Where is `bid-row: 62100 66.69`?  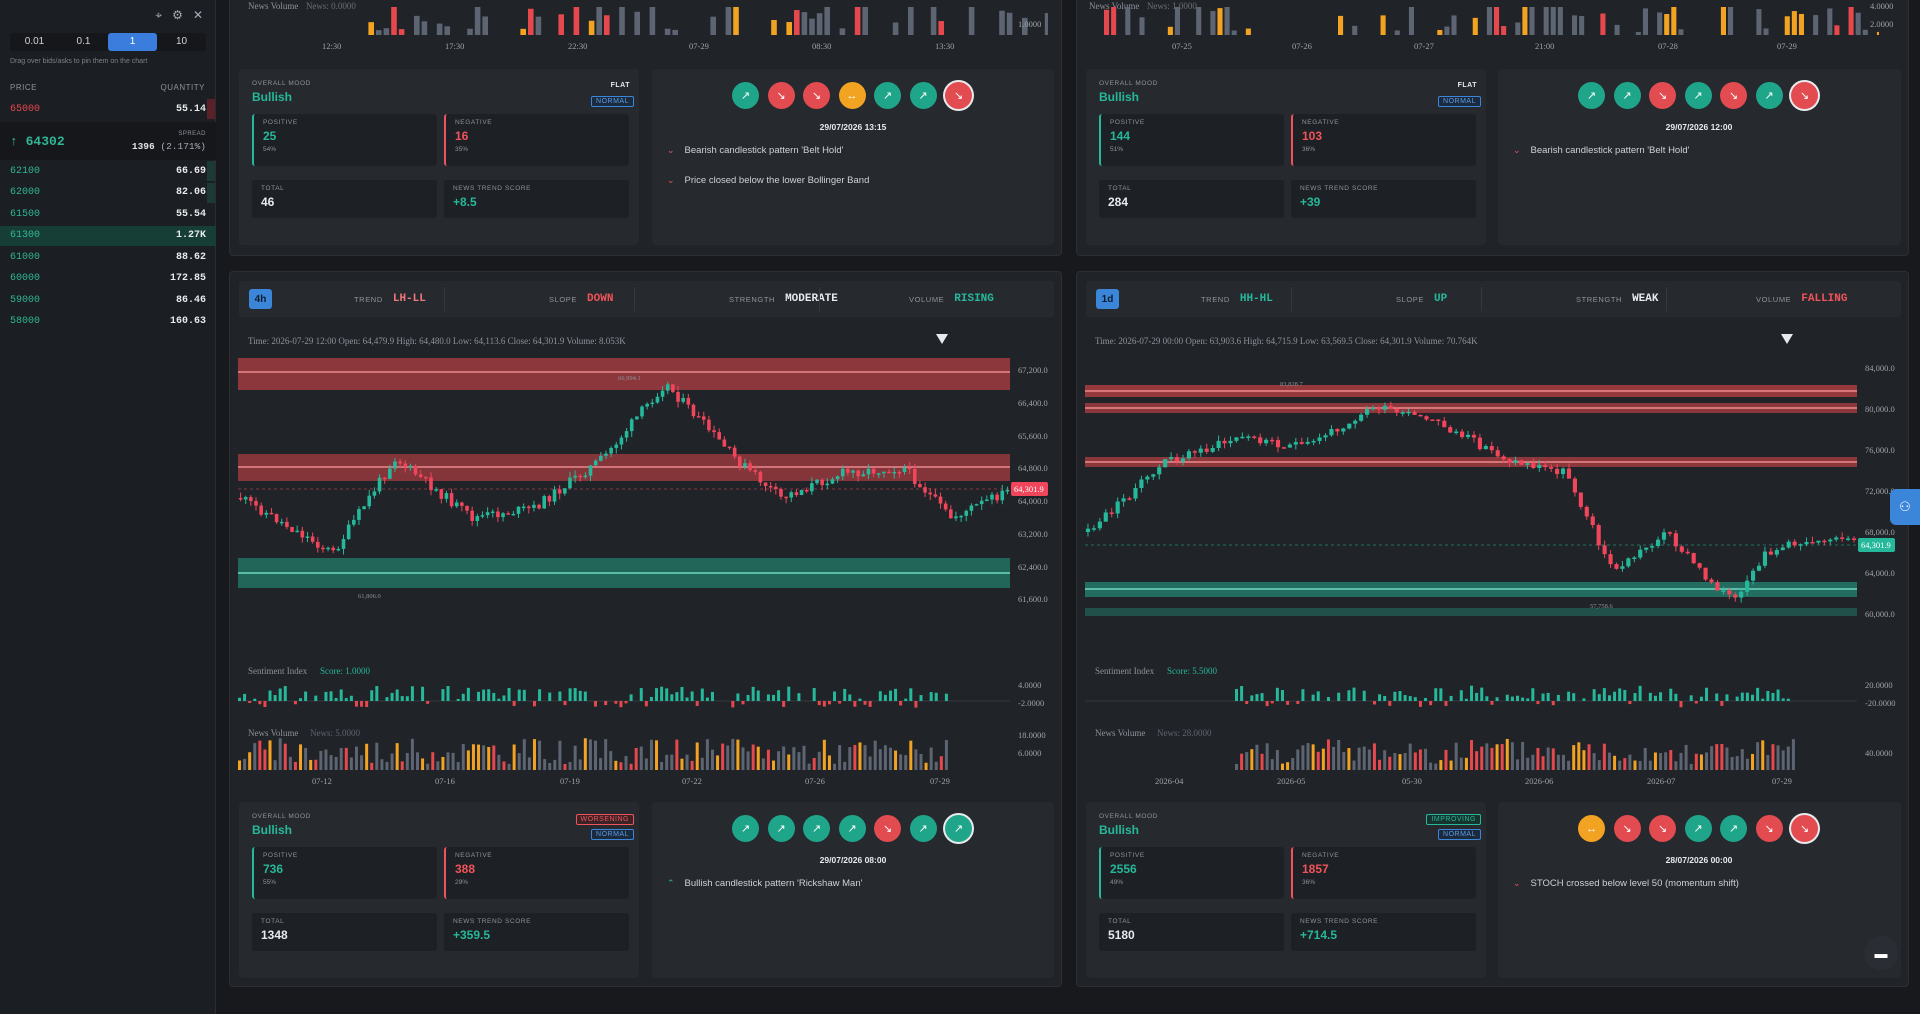
bid-row: 62100 66.69 is located at coordinates (108, 171).